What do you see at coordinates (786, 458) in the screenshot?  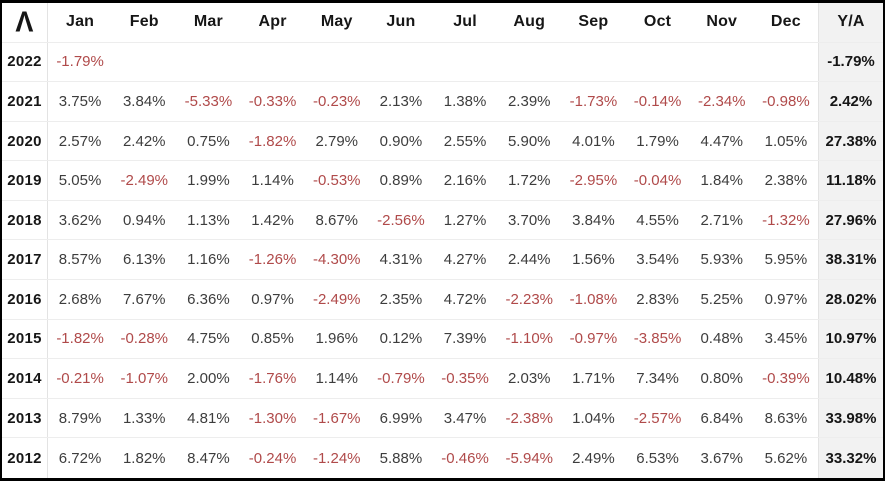 I see `return-cell: 5.62%` at bounding box center [786, 458].